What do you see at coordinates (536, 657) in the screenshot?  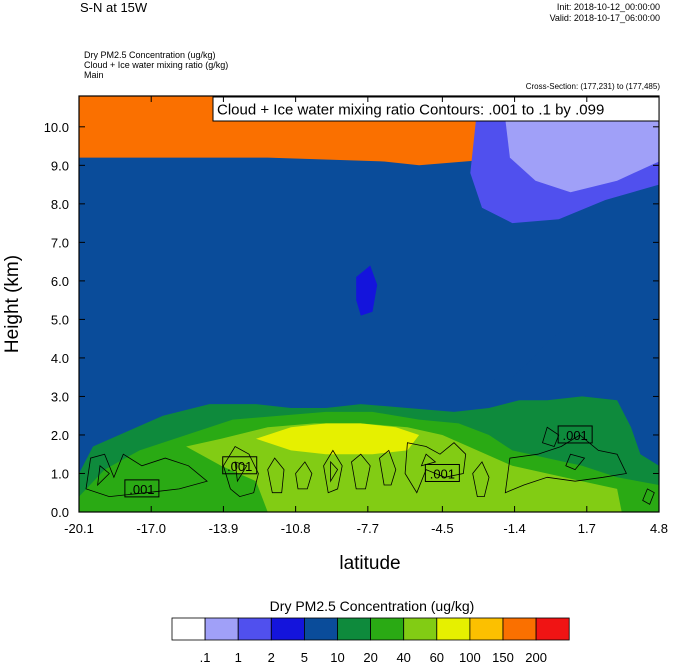 I see `colorbar-label-10: 200` at bounding box center [536, 657].